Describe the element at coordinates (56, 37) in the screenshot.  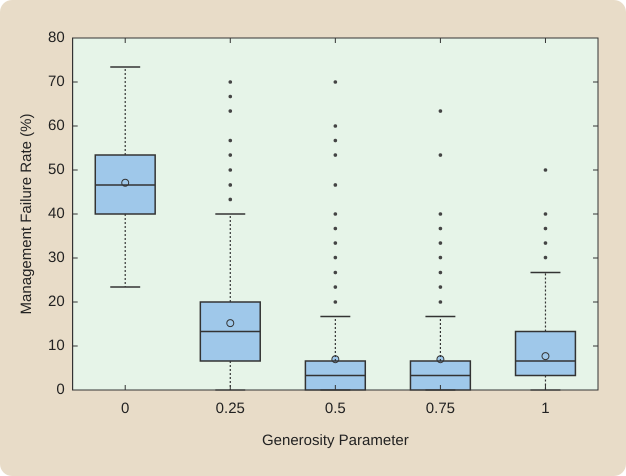
I see `y-tick-label: 80` at that location.